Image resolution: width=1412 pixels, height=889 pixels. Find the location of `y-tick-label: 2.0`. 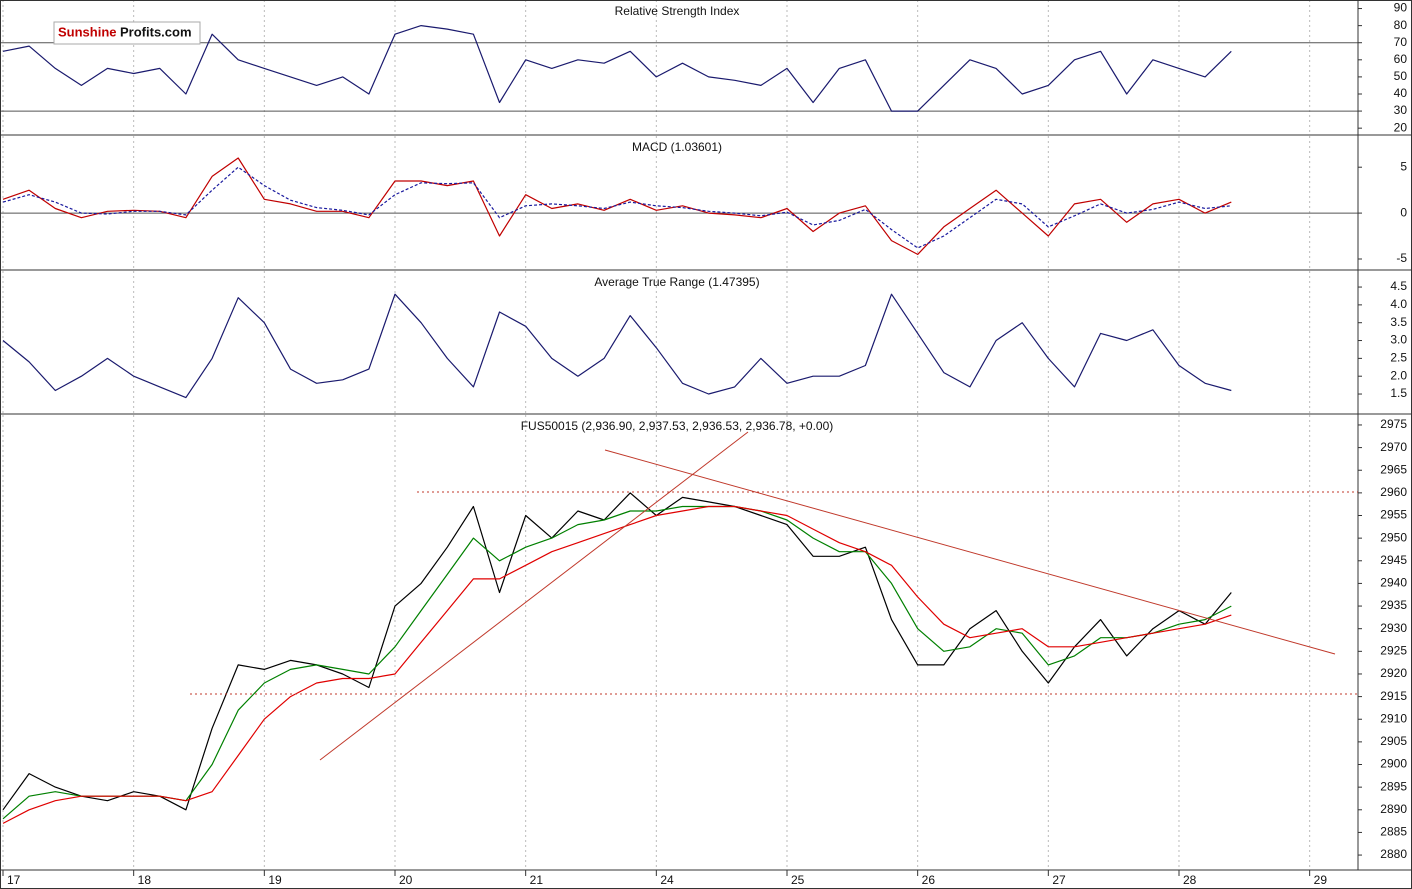

y-tick-label: 2.0 is located at coordinates (1398, 375).